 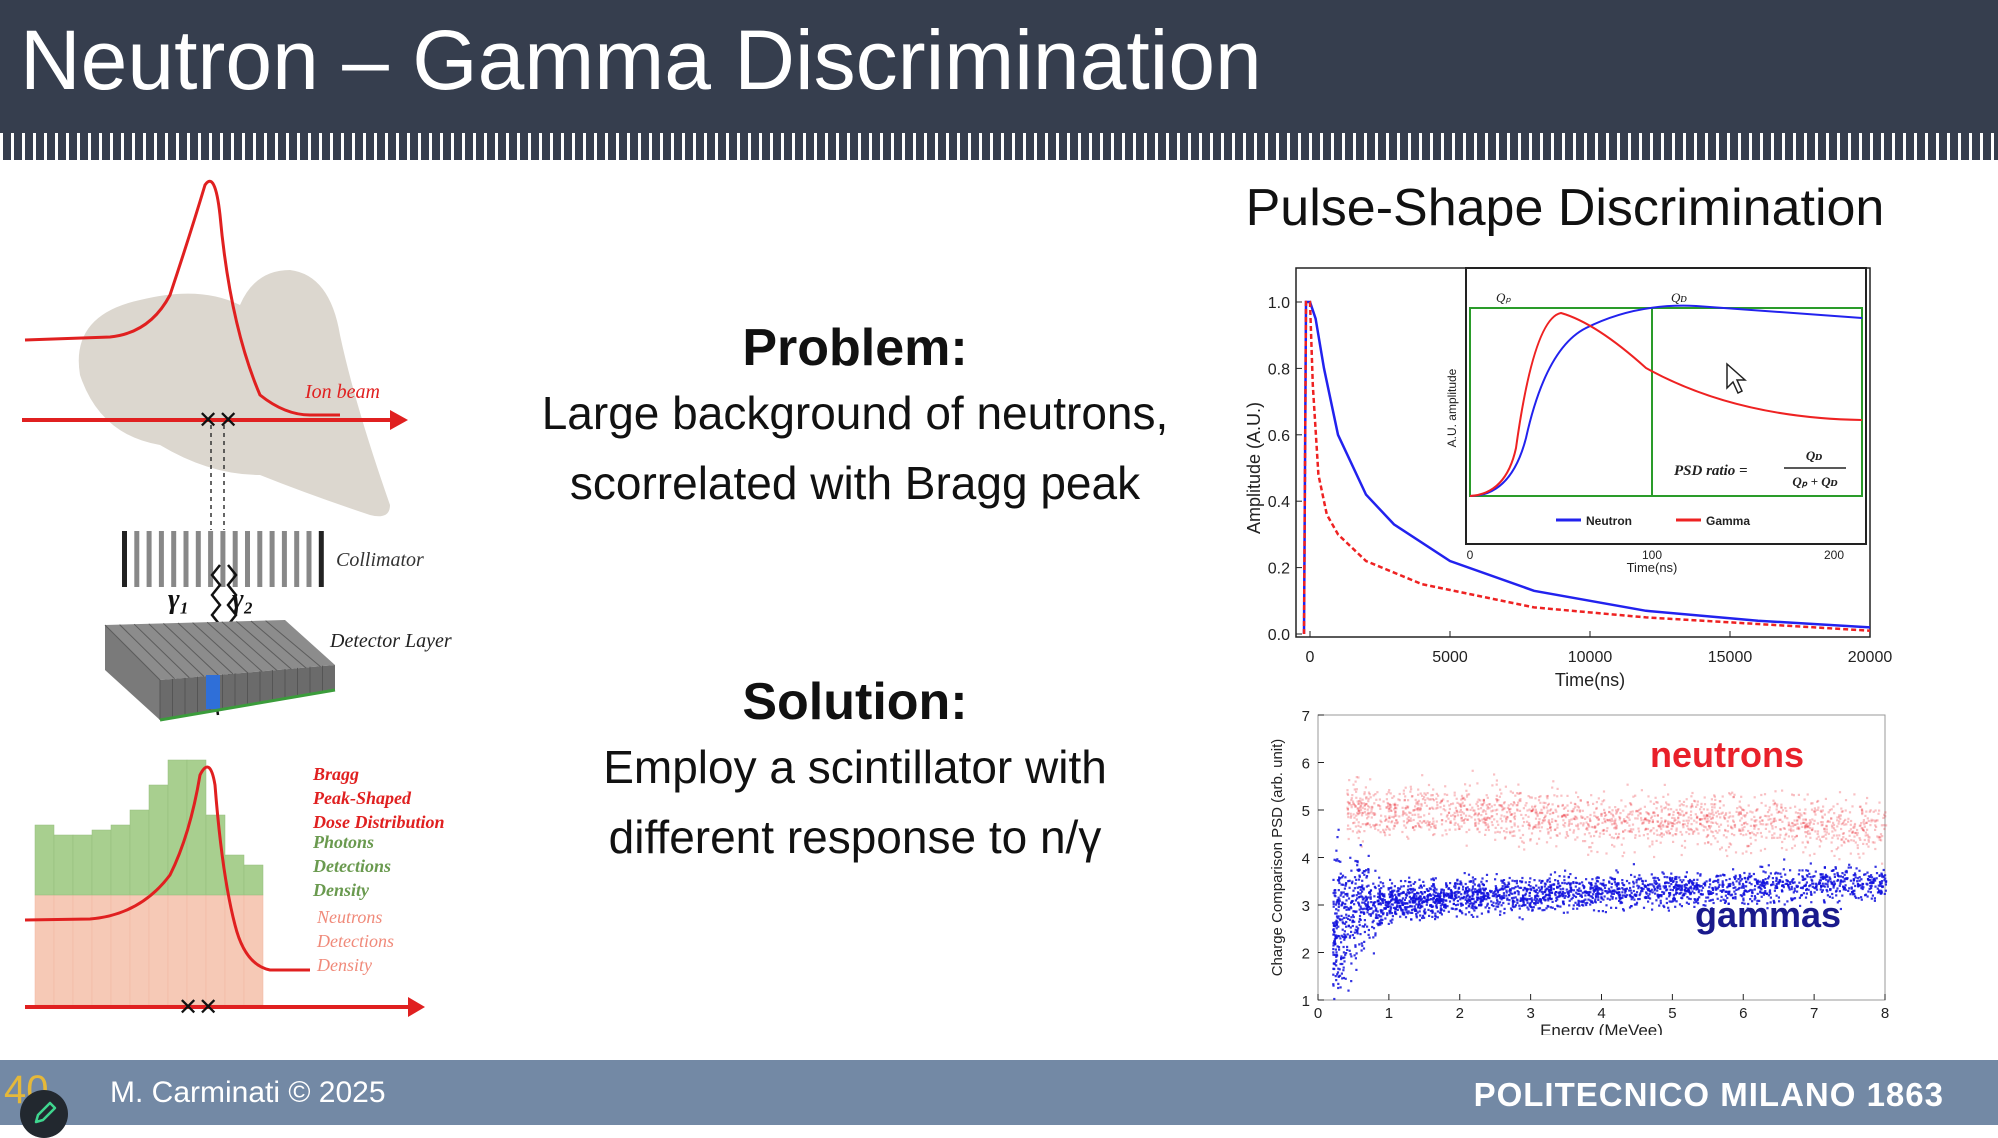 What do you see at coordinates (213, 692) in the screenshot?
I see `pixel-hit` at bounding box center [213, 692].